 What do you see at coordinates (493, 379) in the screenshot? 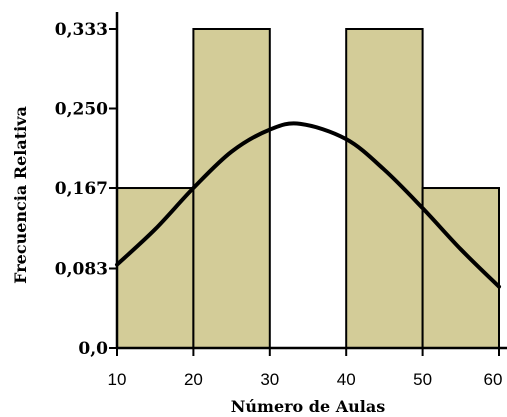
I see `x-tick-label-5: 60` at bounding box center [493, 379].